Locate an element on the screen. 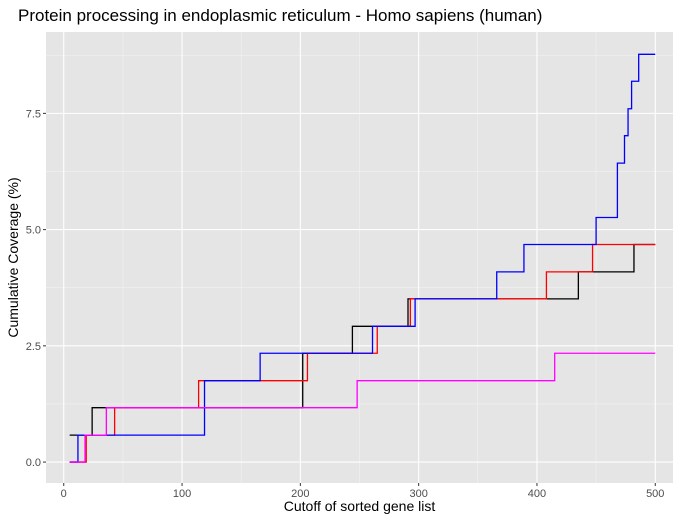  y-axis-title: Cumulative Coverage (%) is located at coordinates (13, 257).